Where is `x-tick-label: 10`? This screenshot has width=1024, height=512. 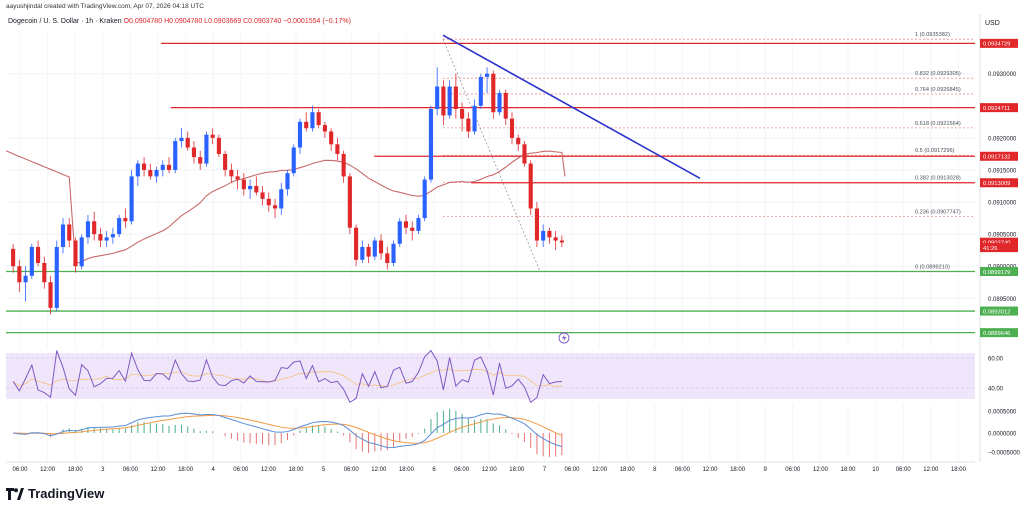
x-tick-label: 10 is located at coordinates (875, 470).